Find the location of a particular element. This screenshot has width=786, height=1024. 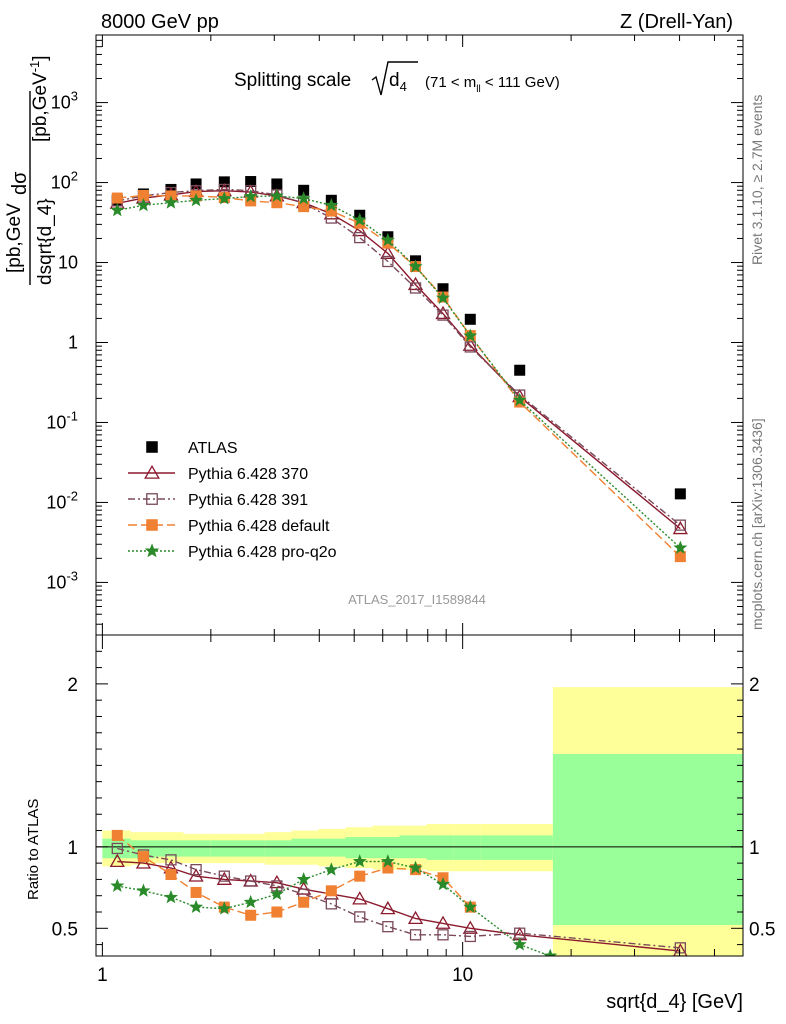

legend-label: Pythia 6.428 370 is located at coordinates (248, 474).